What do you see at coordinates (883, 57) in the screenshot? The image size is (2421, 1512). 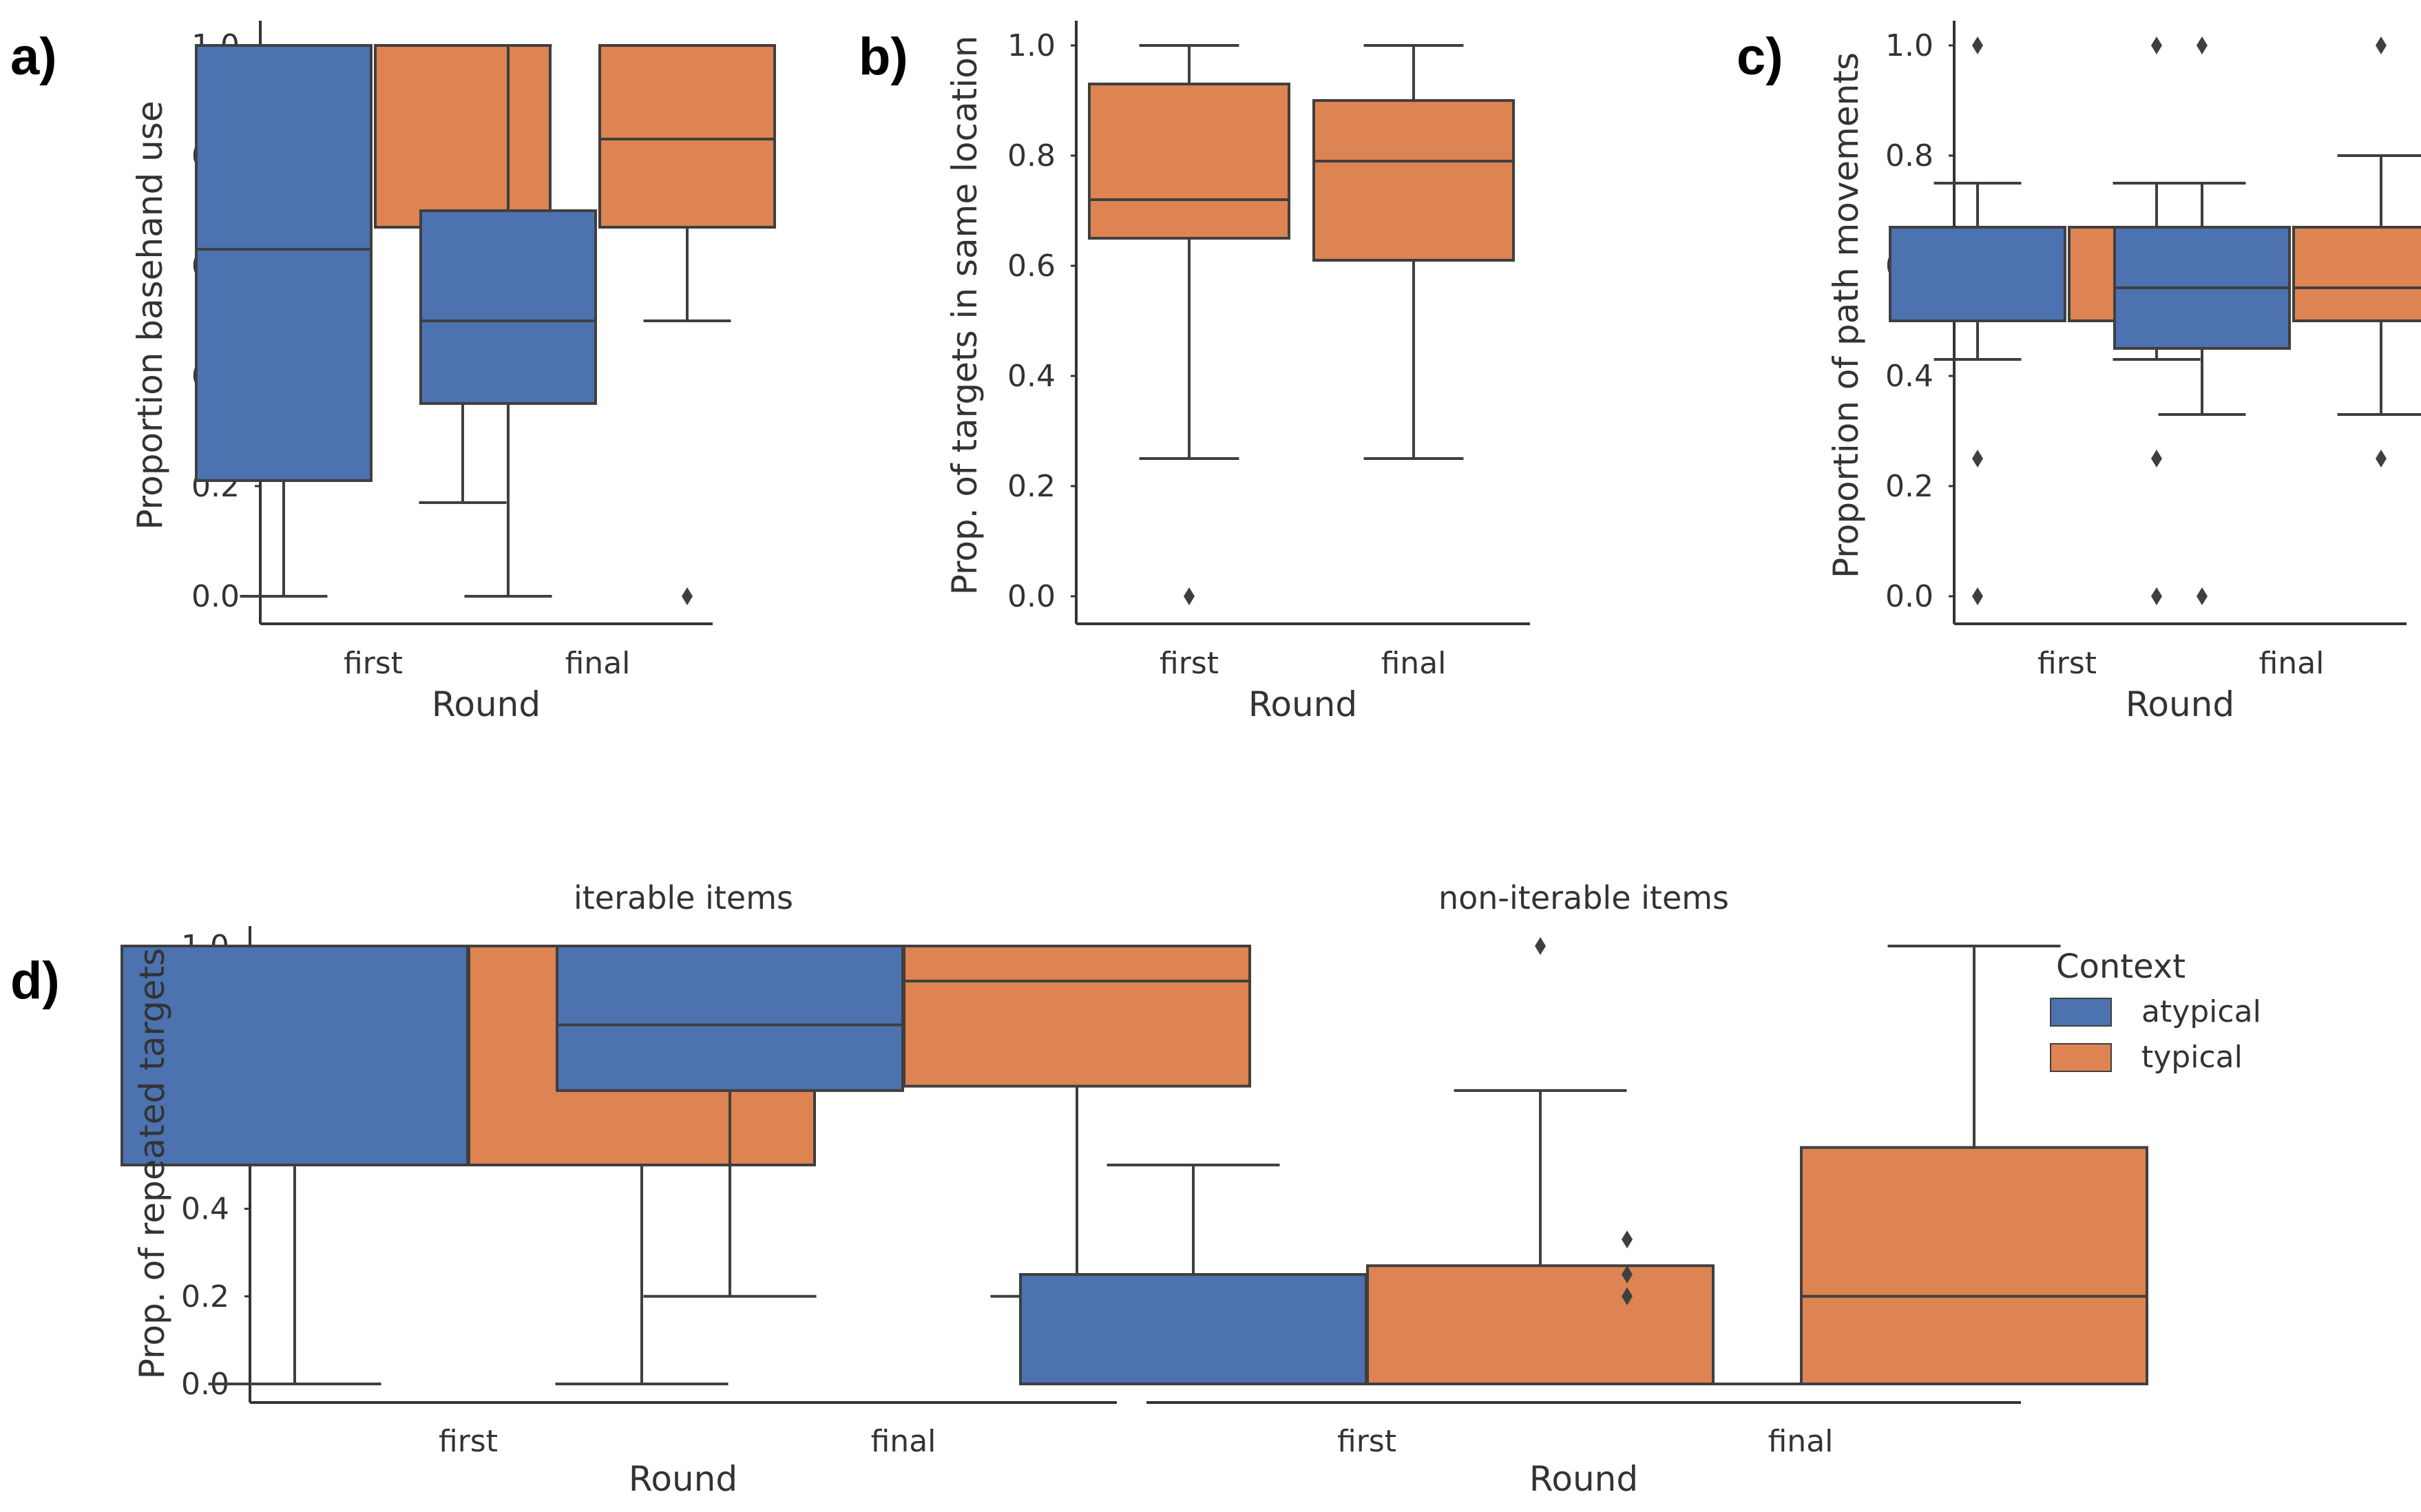 I see `panel-label: b)` at bounding box center [883, 57].